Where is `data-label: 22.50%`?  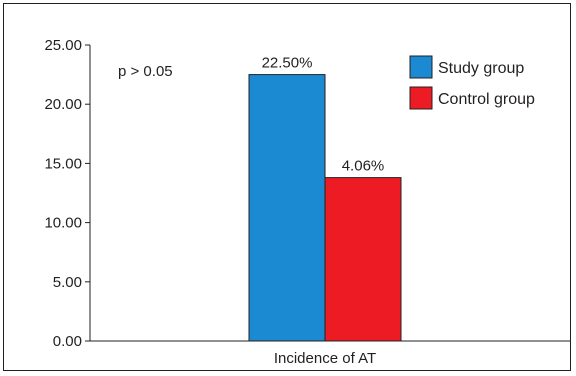
data-label: 22.50% is located at coordinates (287, 63).